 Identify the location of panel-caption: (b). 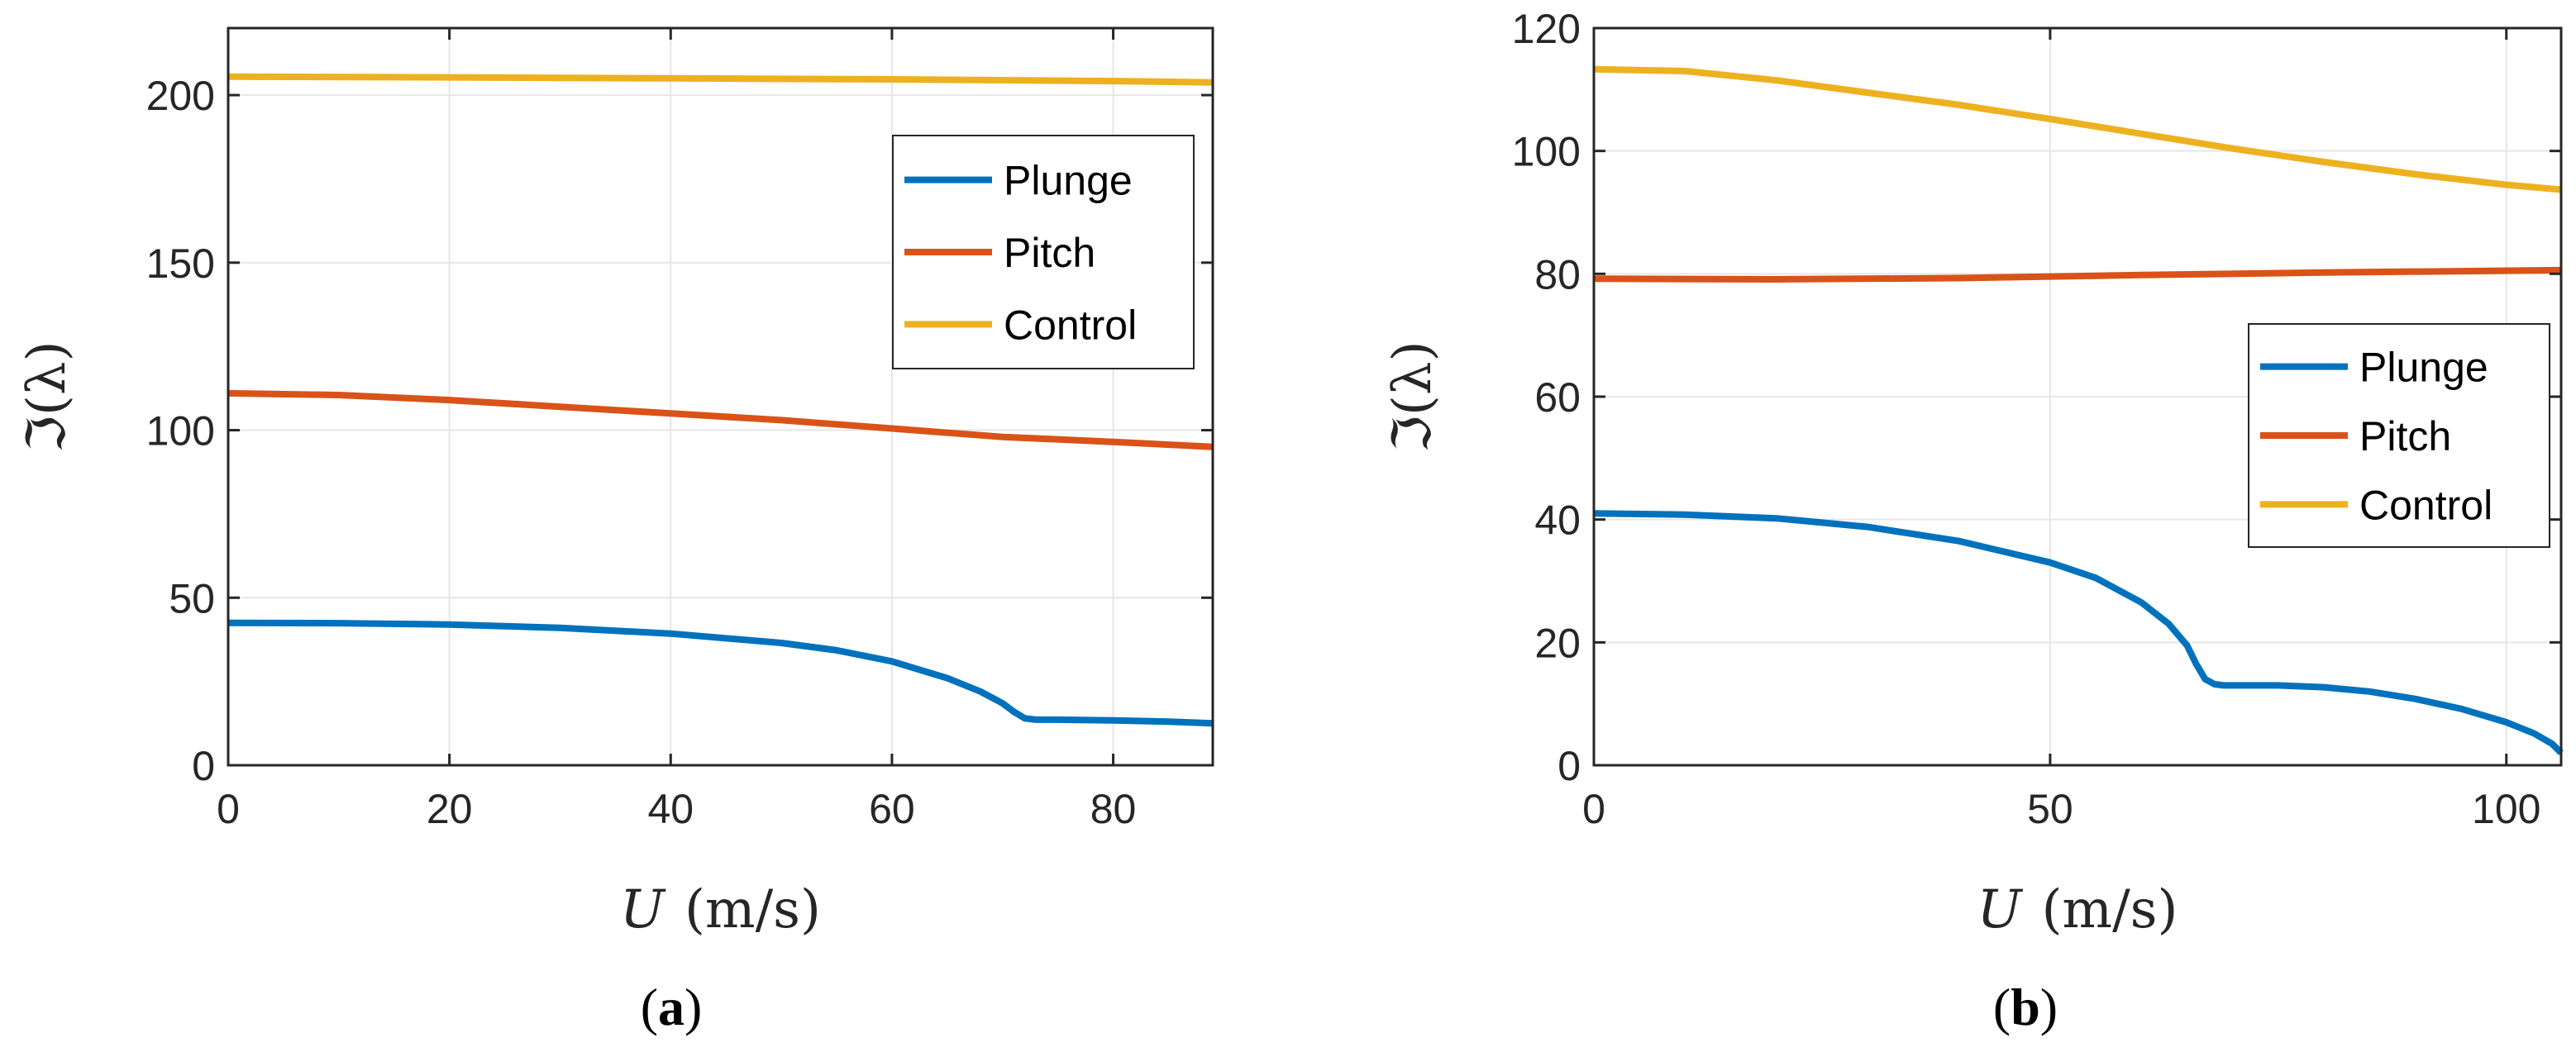
(2026, 1007).